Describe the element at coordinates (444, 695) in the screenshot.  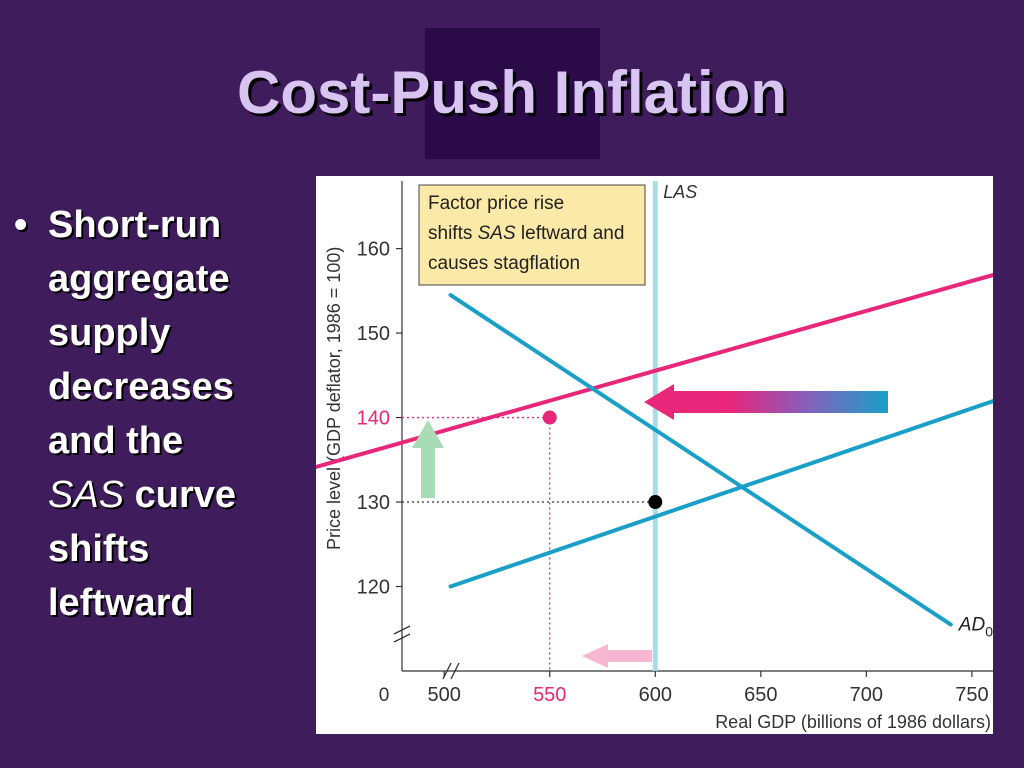
I see `x-tick-label-500: 500` at that location.